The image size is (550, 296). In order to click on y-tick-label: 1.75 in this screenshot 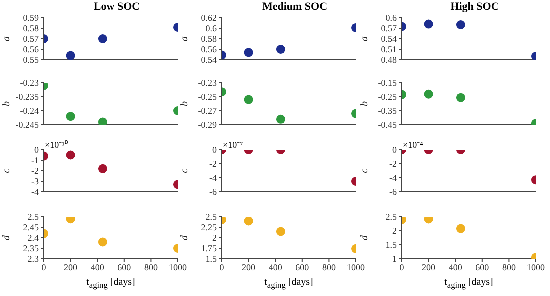, I will do `click(209, 249)`.